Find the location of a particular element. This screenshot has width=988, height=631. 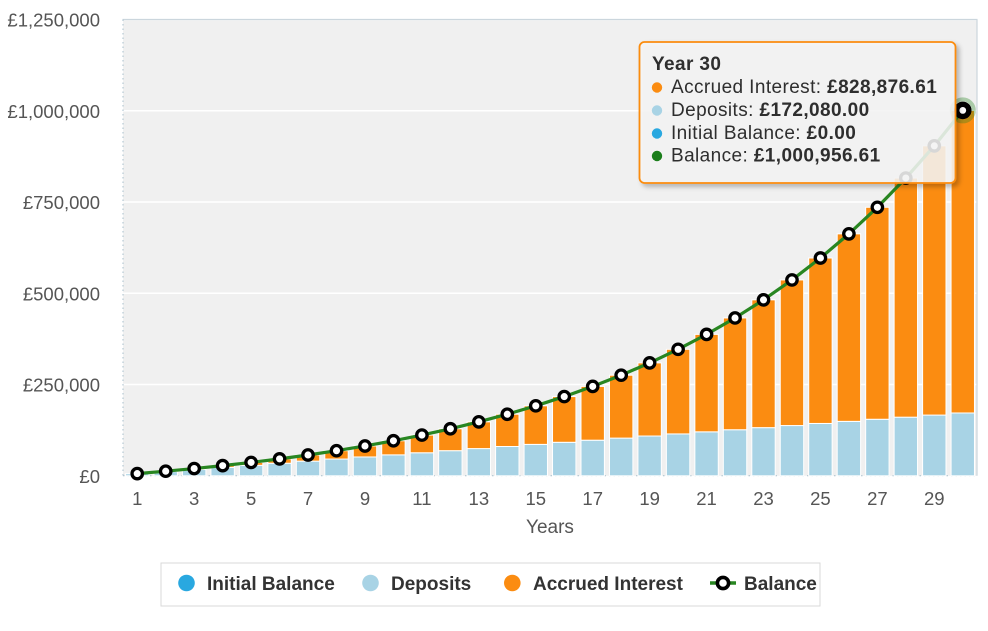

svg-text: 19 is located at coordinates (649, 498).